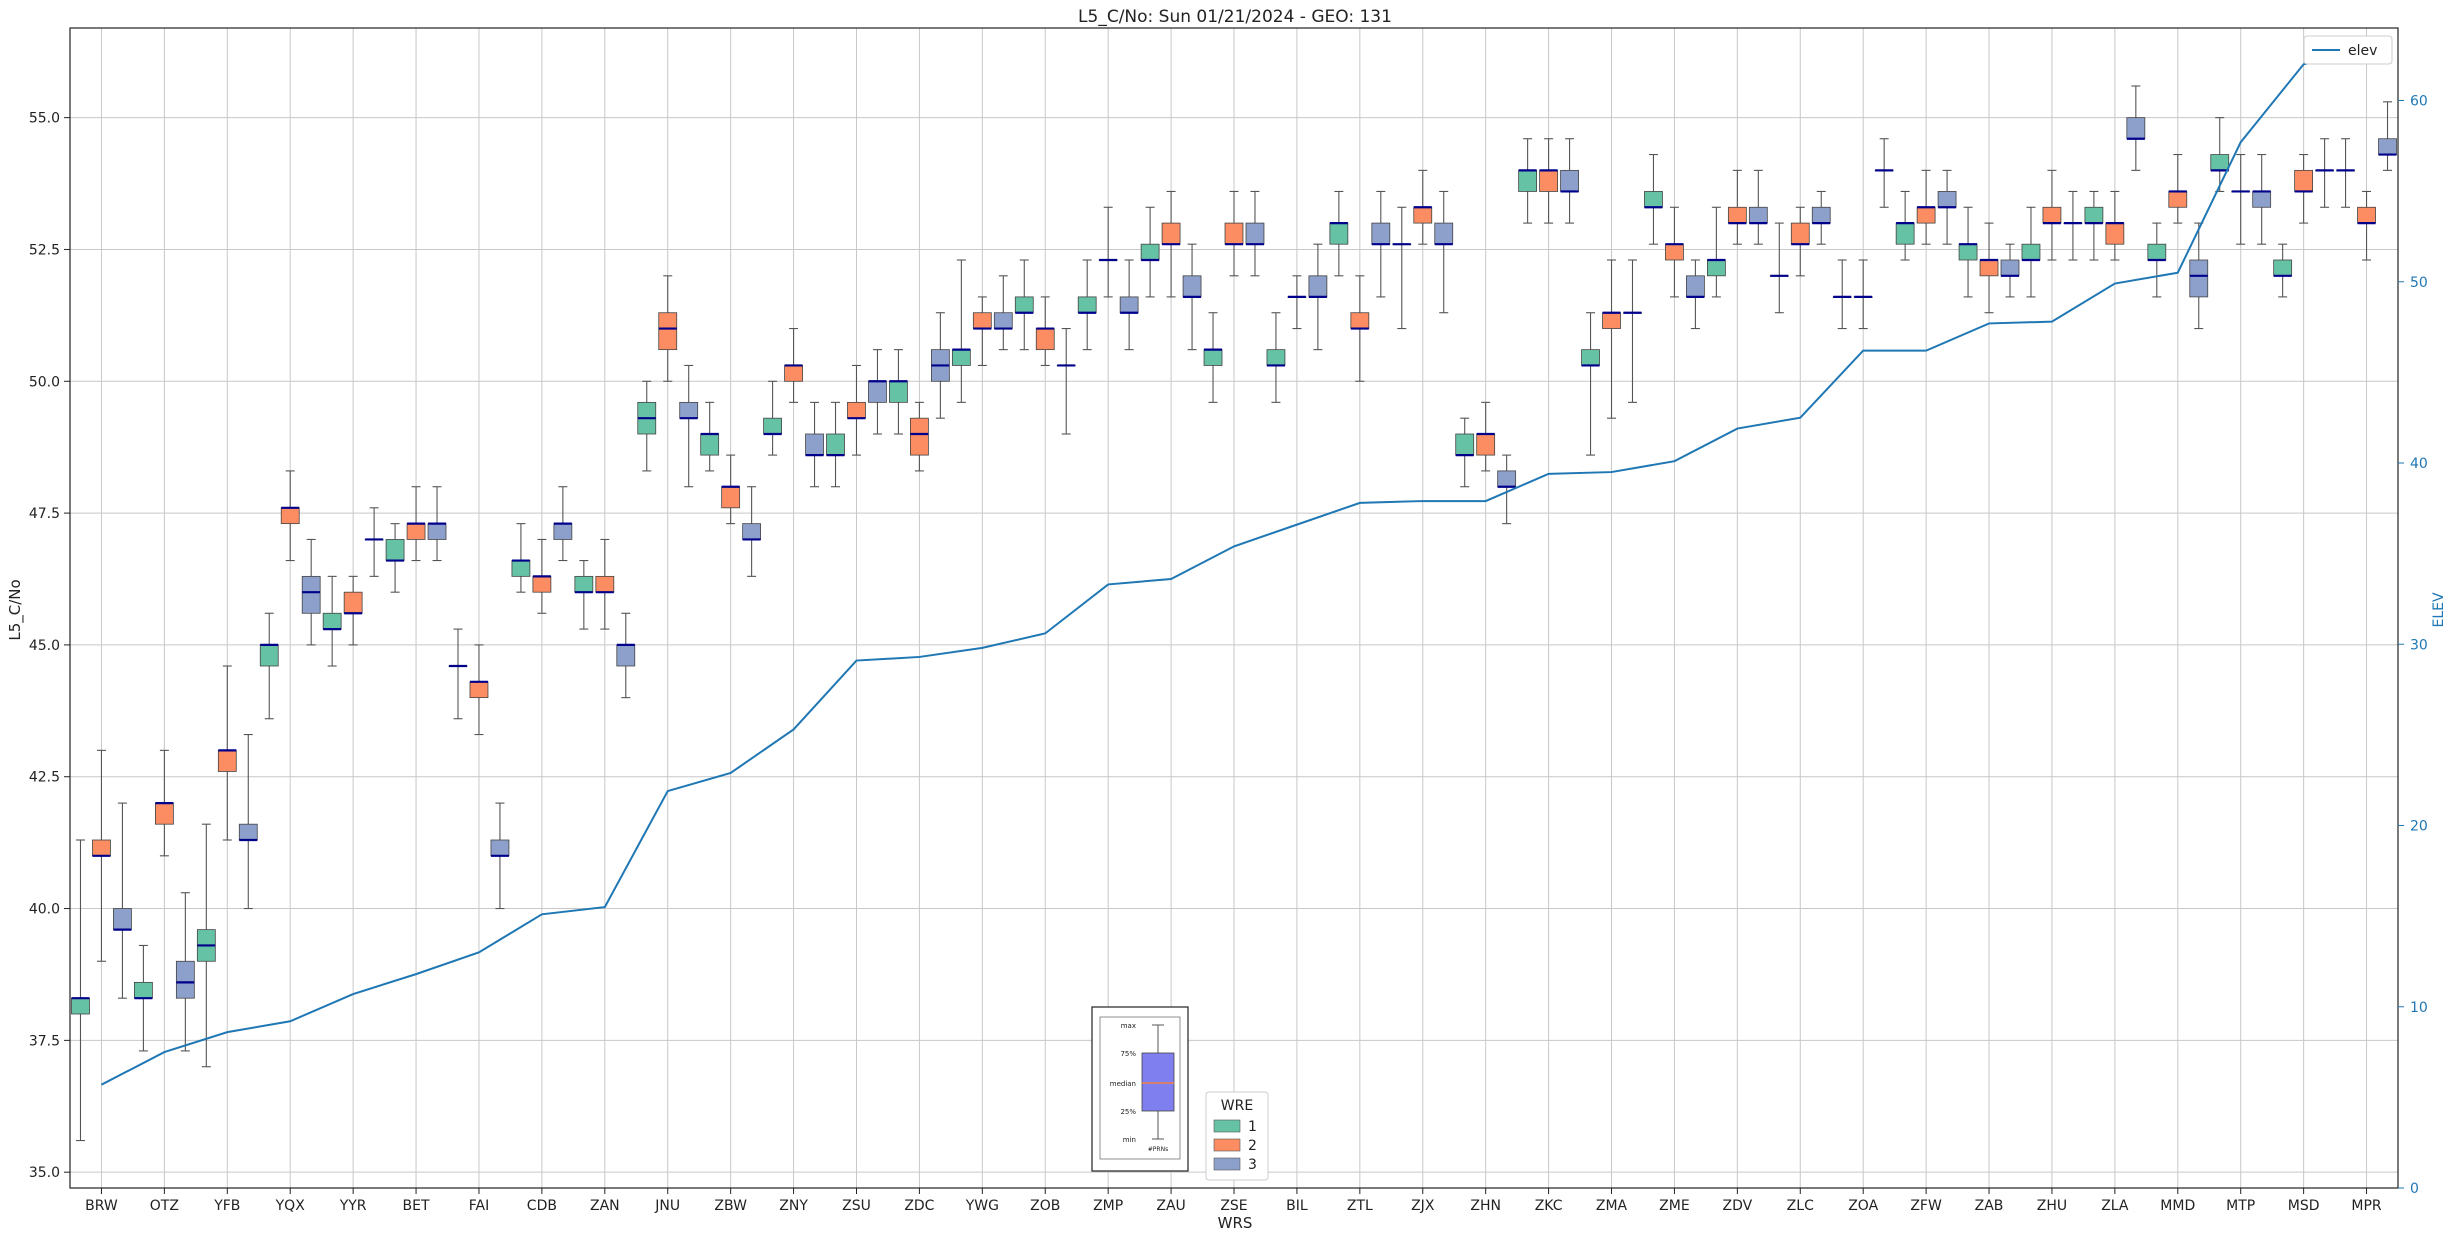 This screenshot has height=1238, width=2452. Describe the element at coordinates (1737, 1206) in the screenshot. I see `x-tick-label: ZDV` at that location.